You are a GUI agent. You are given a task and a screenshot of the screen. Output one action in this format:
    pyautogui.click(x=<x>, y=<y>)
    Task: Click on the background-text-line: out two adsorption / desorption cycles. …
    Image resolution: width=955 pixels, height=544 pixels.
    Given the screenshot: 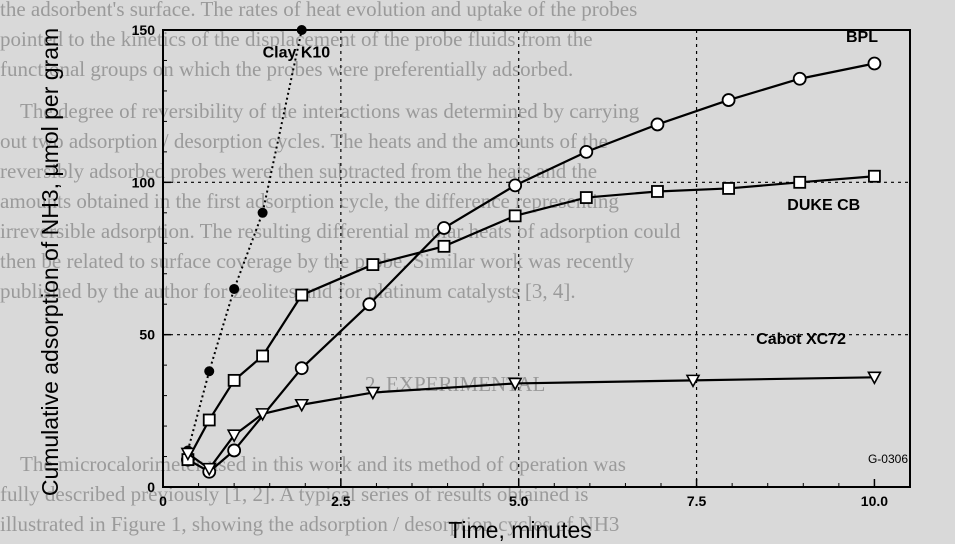 What is the action you would take?
    pyautogui.click(x=304, y=141)
    